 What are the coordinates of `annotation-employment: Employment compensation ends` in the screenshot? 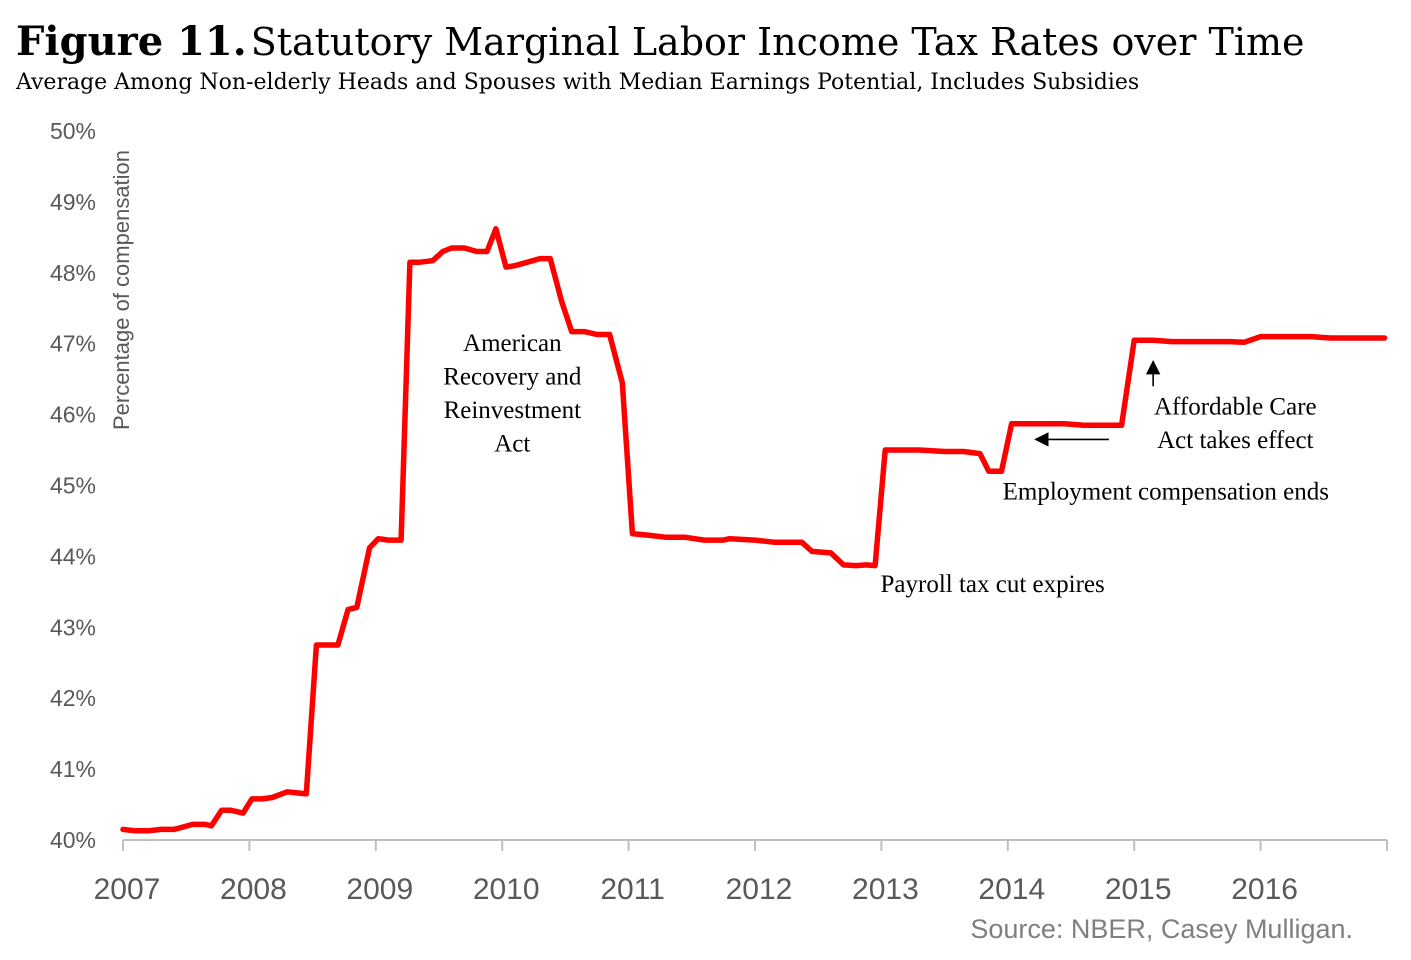 It's located at (1166, 492).